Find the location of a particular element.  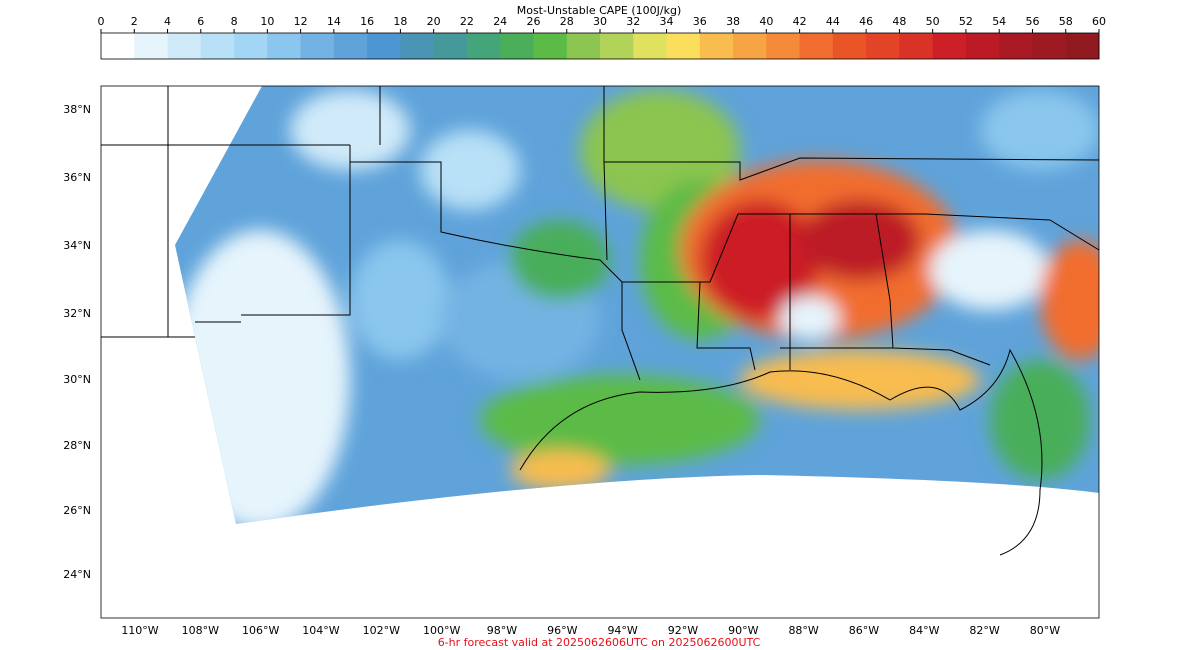

lon-label: 92°W is located at coordinates (683, 630).